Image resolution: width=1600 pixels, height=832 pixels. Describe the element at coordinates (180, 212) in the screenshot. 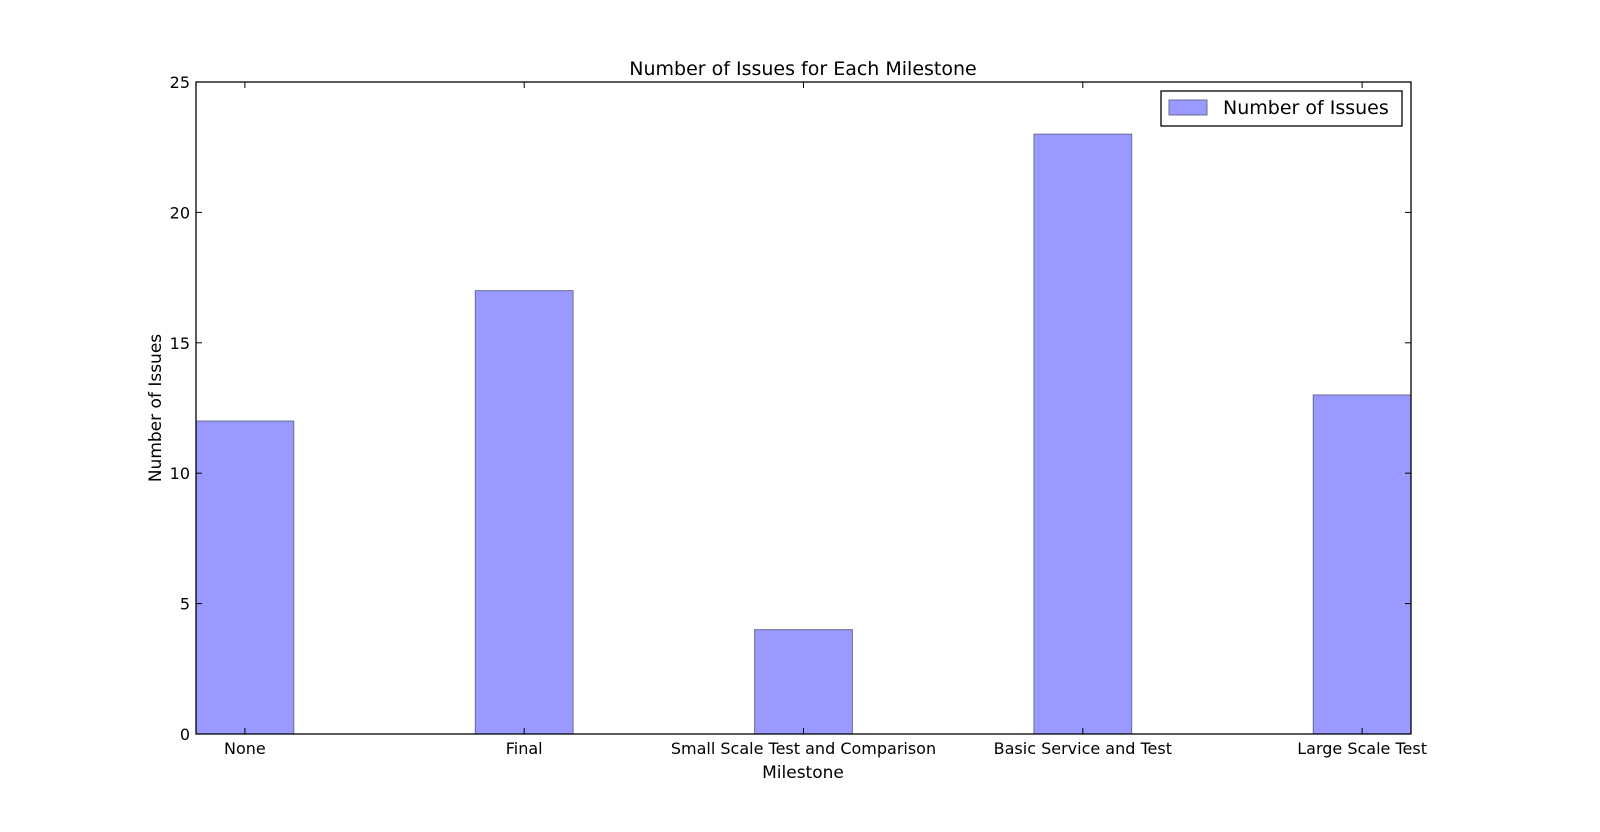

I see `y-tick-label: 20` at that location.